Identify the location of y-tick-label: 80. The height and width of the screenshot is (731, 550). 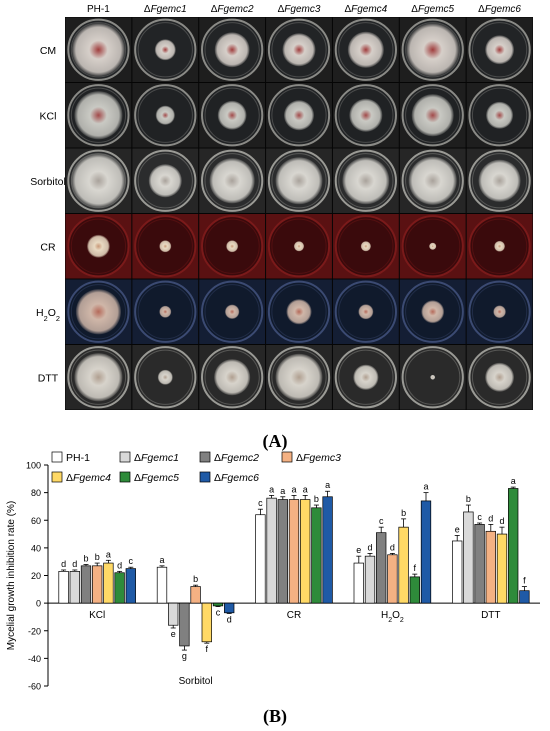
(36, 493).